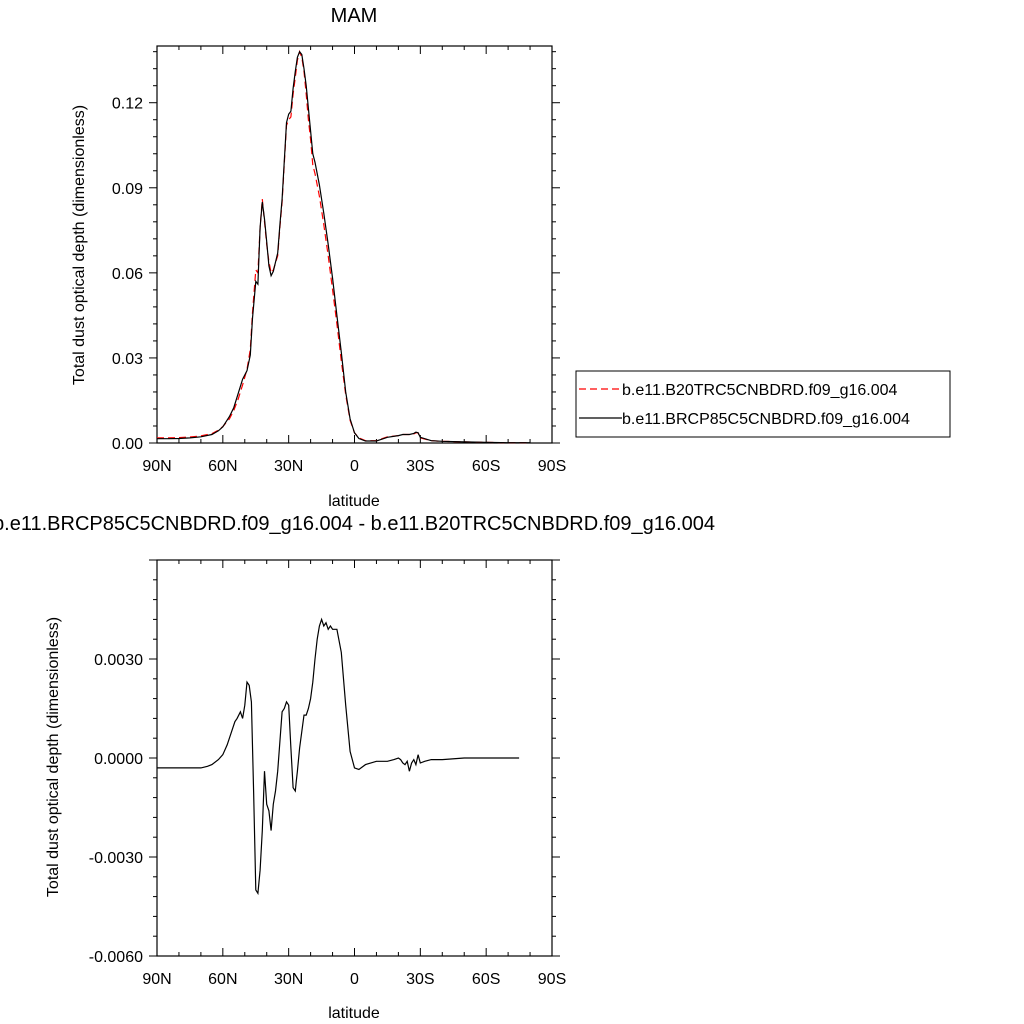 This screenshot has height=1024, width=1024. Describe the element at coordinates (552, 466) in the screenshot. I see `top-x-tick-label: 90S` at that location.